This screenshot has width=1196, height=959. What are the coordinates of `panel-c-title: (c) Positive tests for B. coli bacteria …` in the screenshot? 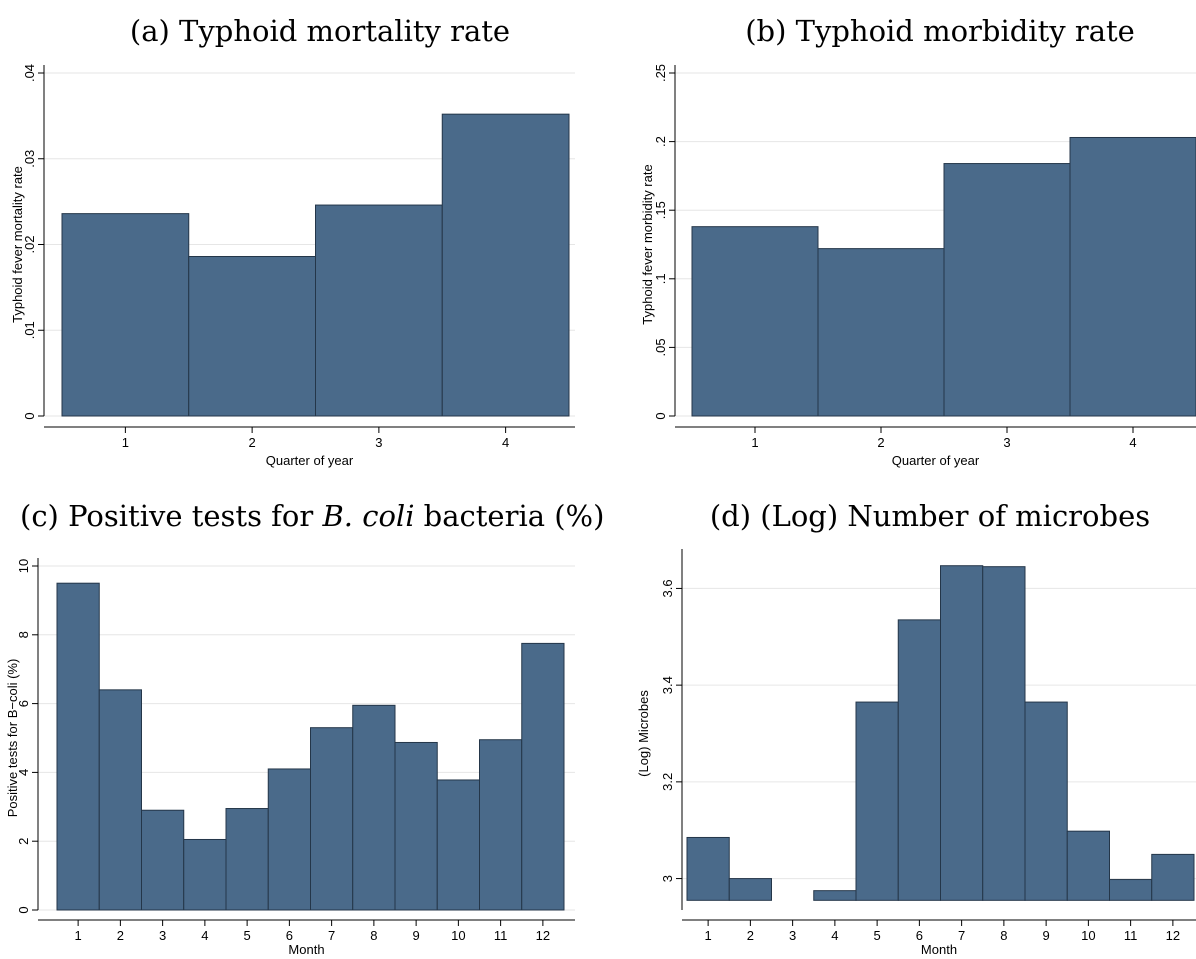 It's located at (312, 516).